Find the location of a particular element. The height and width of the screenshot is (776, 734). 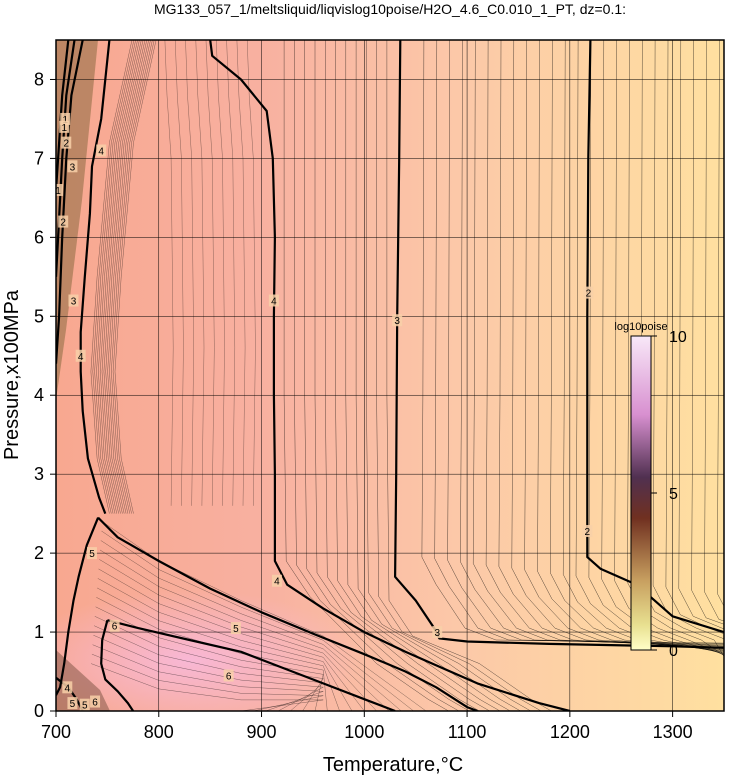

y-axis-title: Pressure,x100MPa is located at coordinates (12, 374).